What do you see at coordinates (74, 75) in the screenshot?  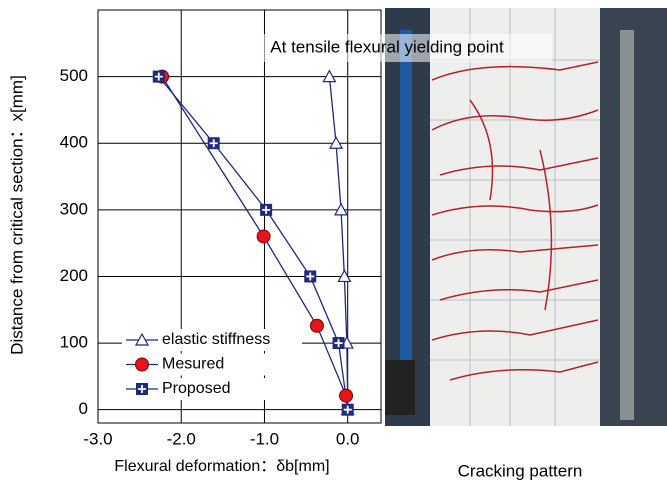 I see `y-tick-label: 500` at bounding box center [74, 75].